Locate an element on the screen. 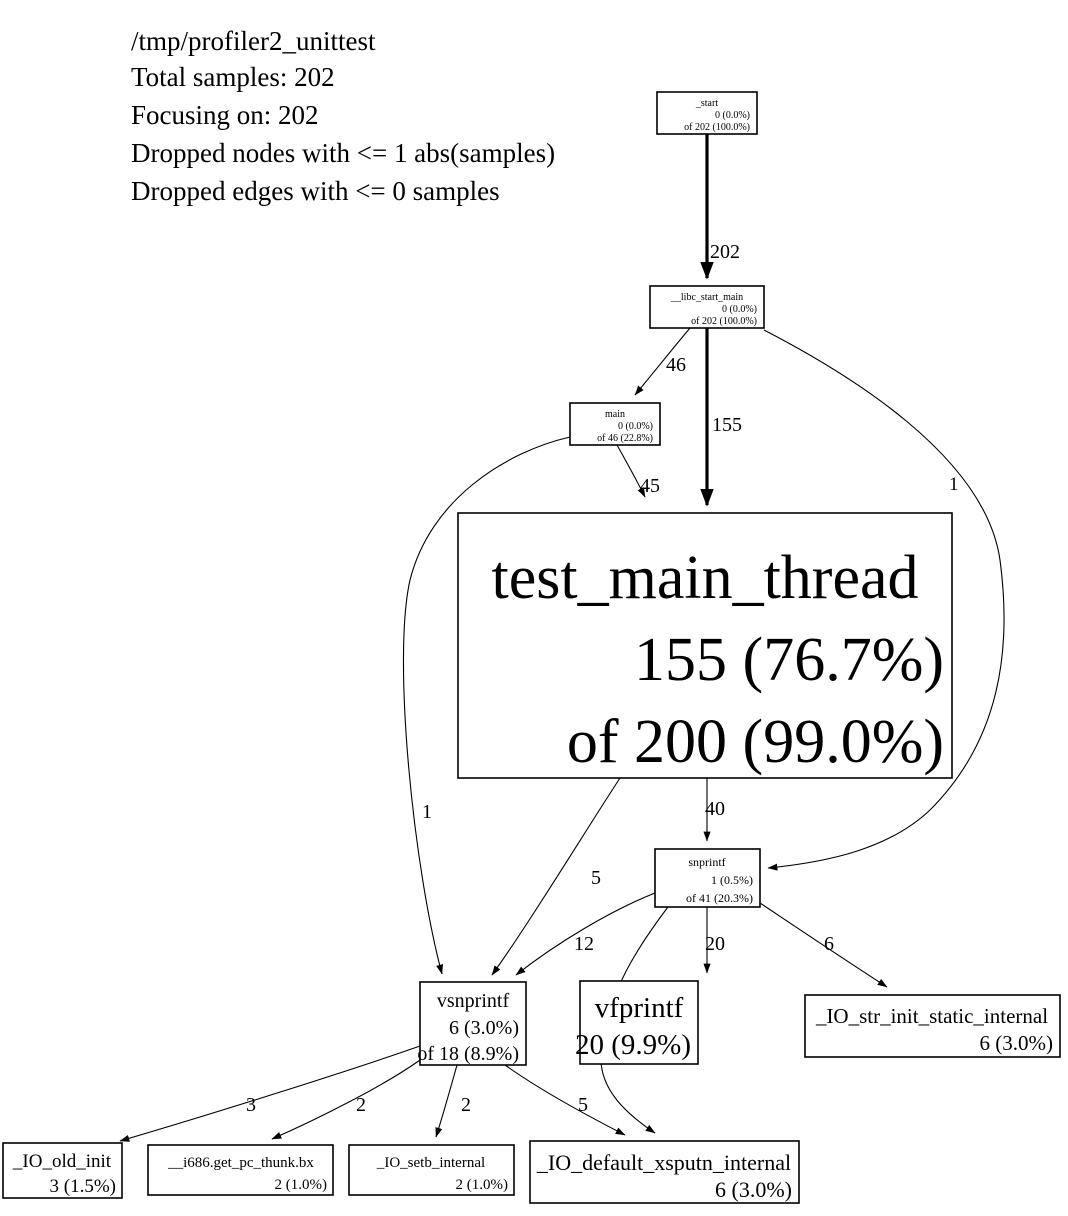  node-libc-start-main-box is located at coordinates (707, 307).